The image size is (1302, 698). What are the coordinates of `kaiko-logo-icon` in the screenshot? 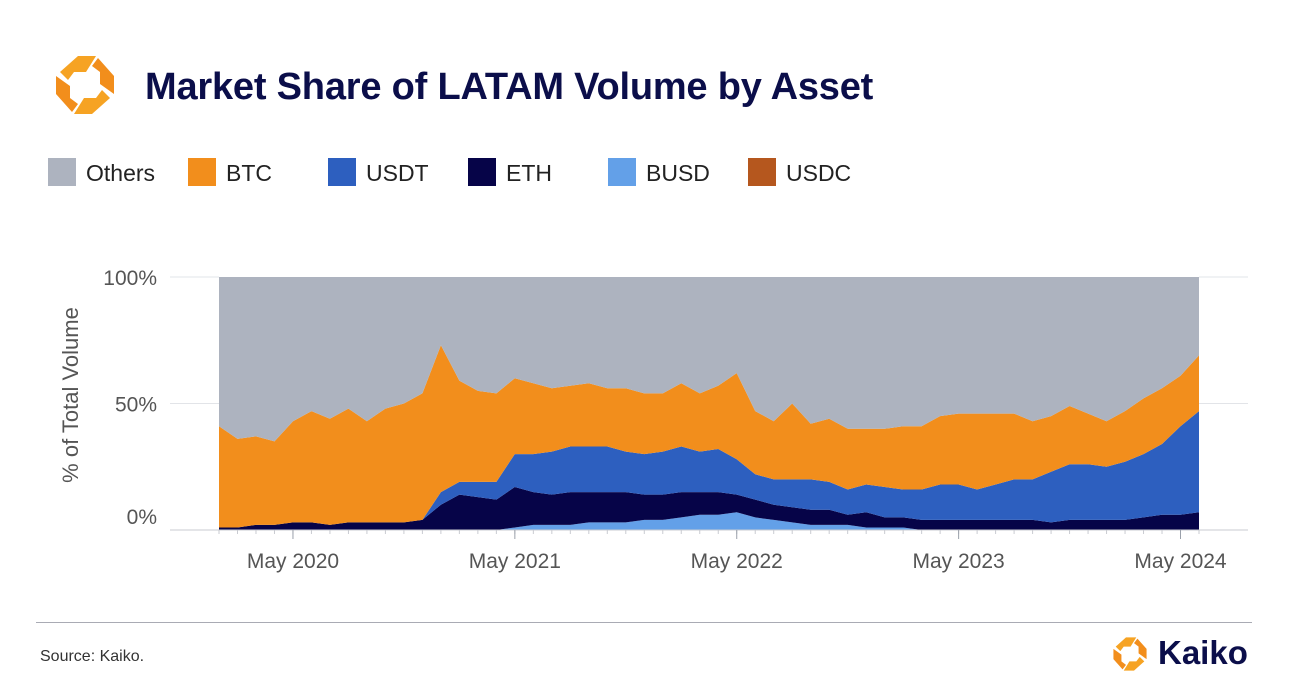 It's located at (85, 85).